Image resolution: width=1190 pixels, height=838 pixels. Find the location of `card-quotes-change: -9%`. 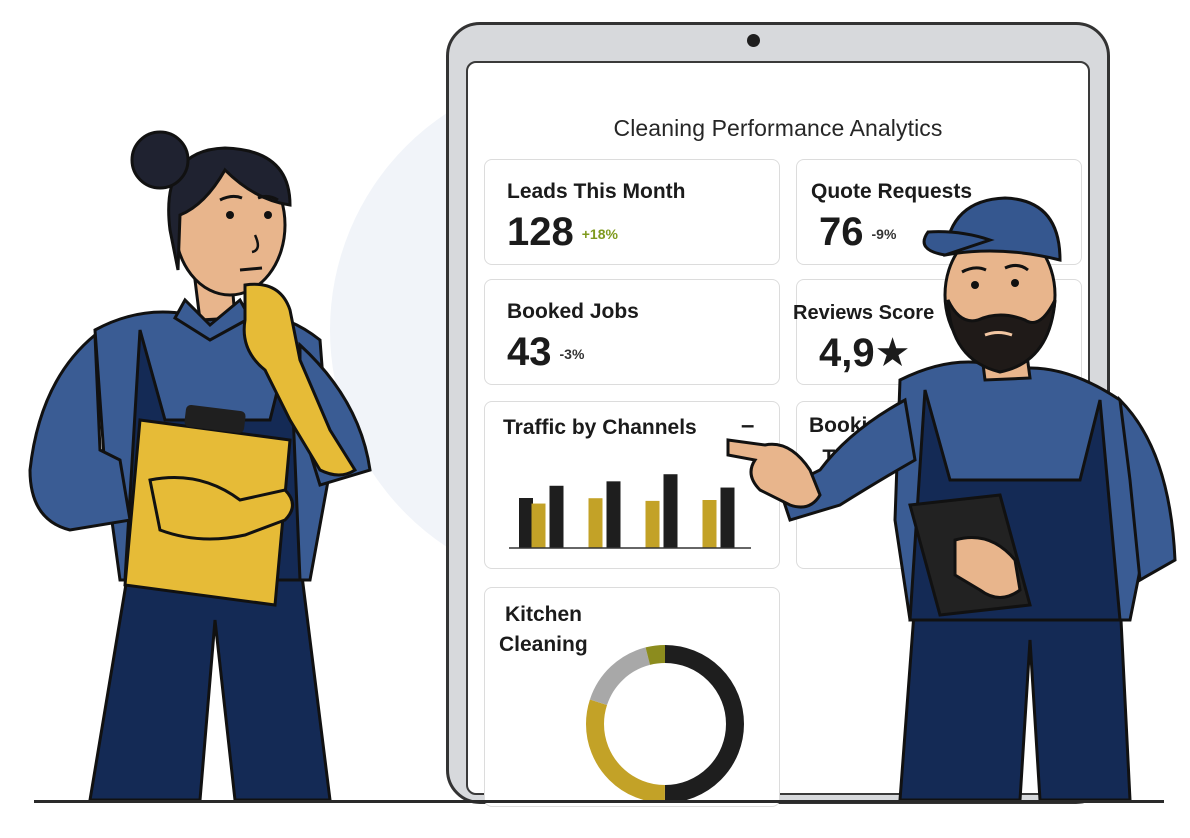

card-quotes-change: -9% is located at coordinates (884, 234).